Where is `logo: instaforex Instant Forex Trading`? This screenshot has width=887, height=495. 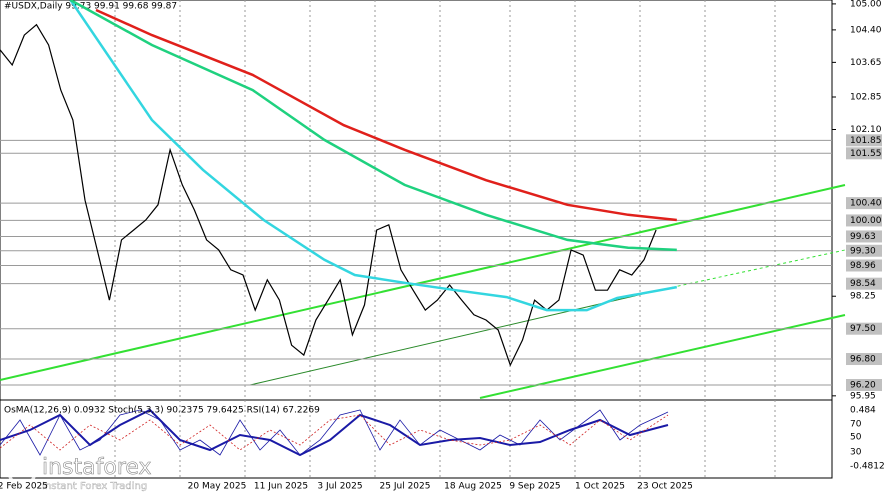
logo: instaforex Instant Forex Trading is located at coordinates (79, 473).